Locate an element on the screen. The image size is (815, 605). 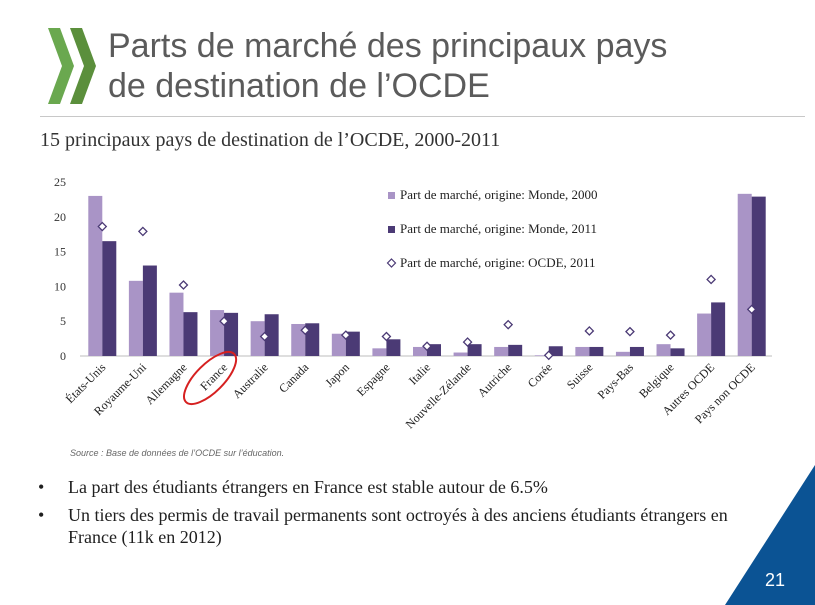
y-tick-label: 20 is located at coordinates (60, 217).